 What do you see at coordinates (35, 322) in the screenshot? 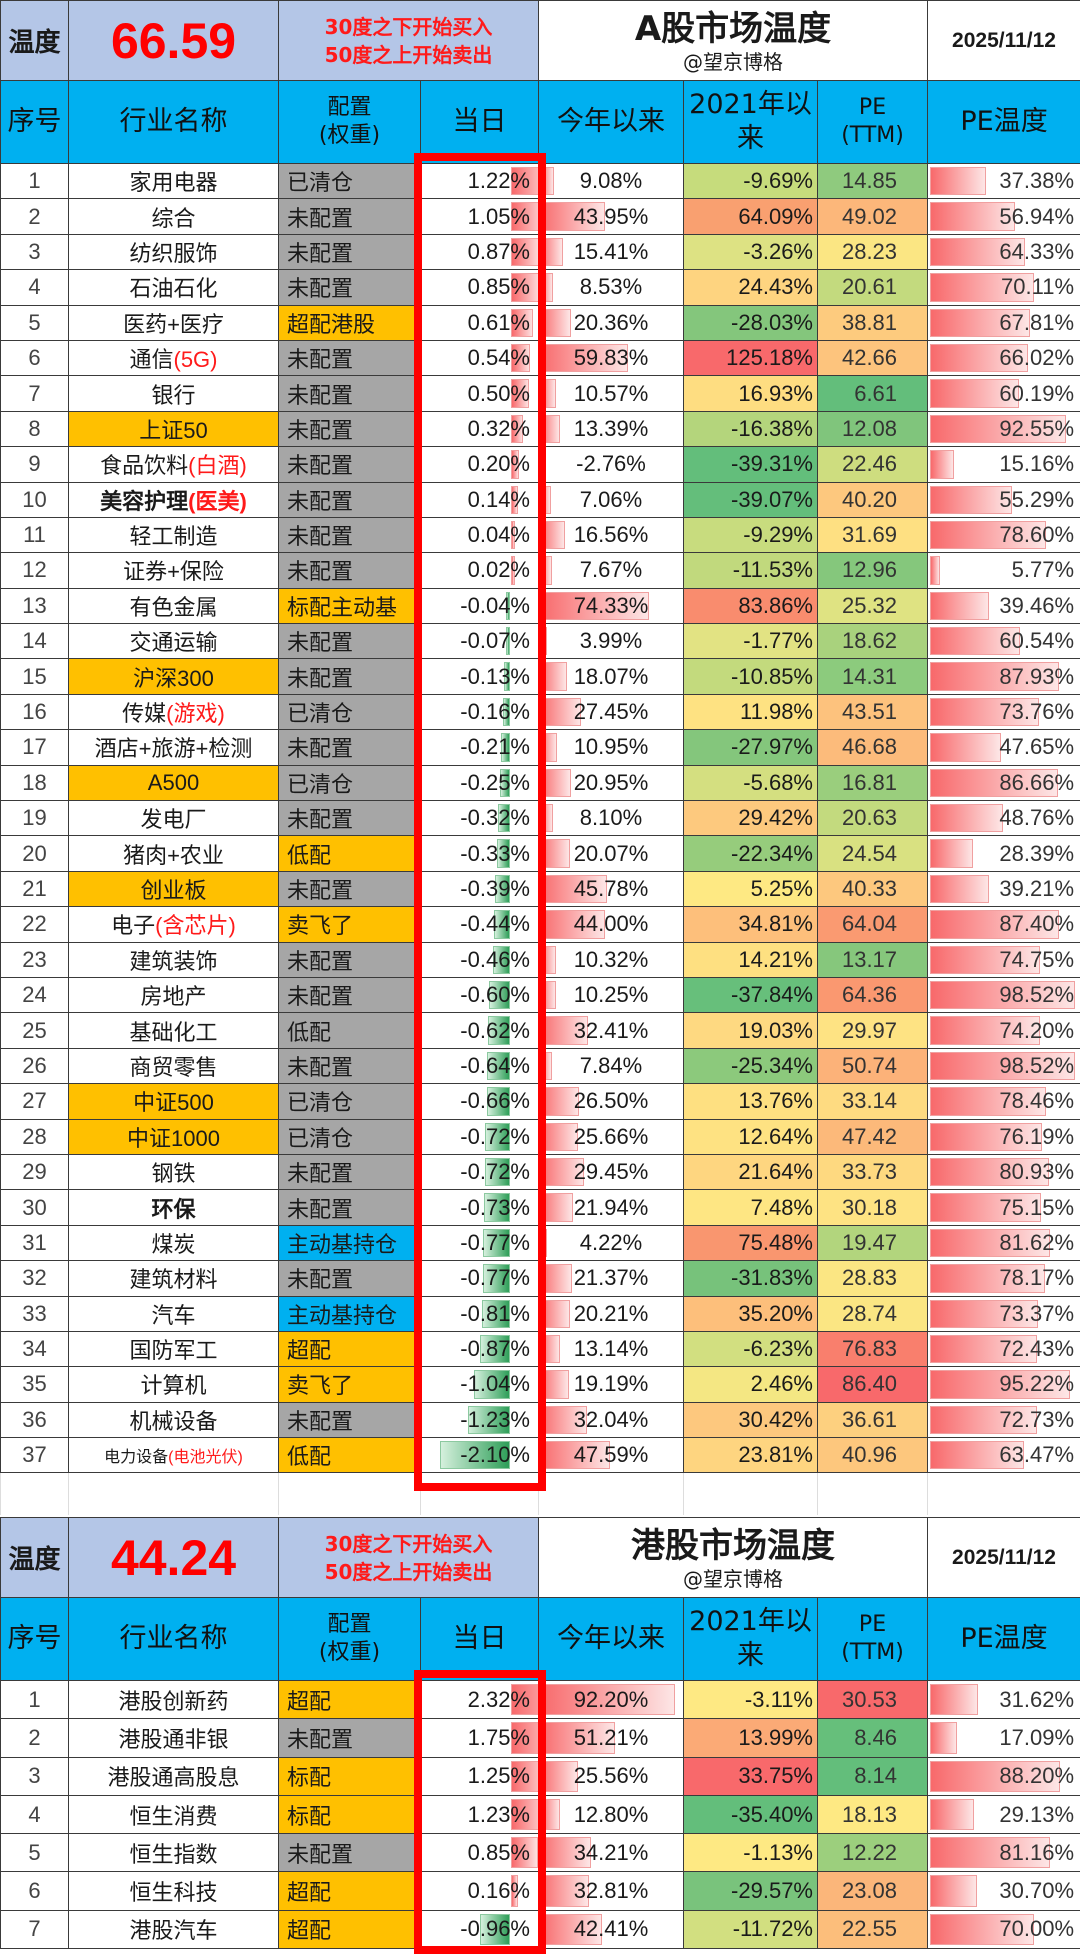
I see `row-index: 5` at bounding box center [35, 322].